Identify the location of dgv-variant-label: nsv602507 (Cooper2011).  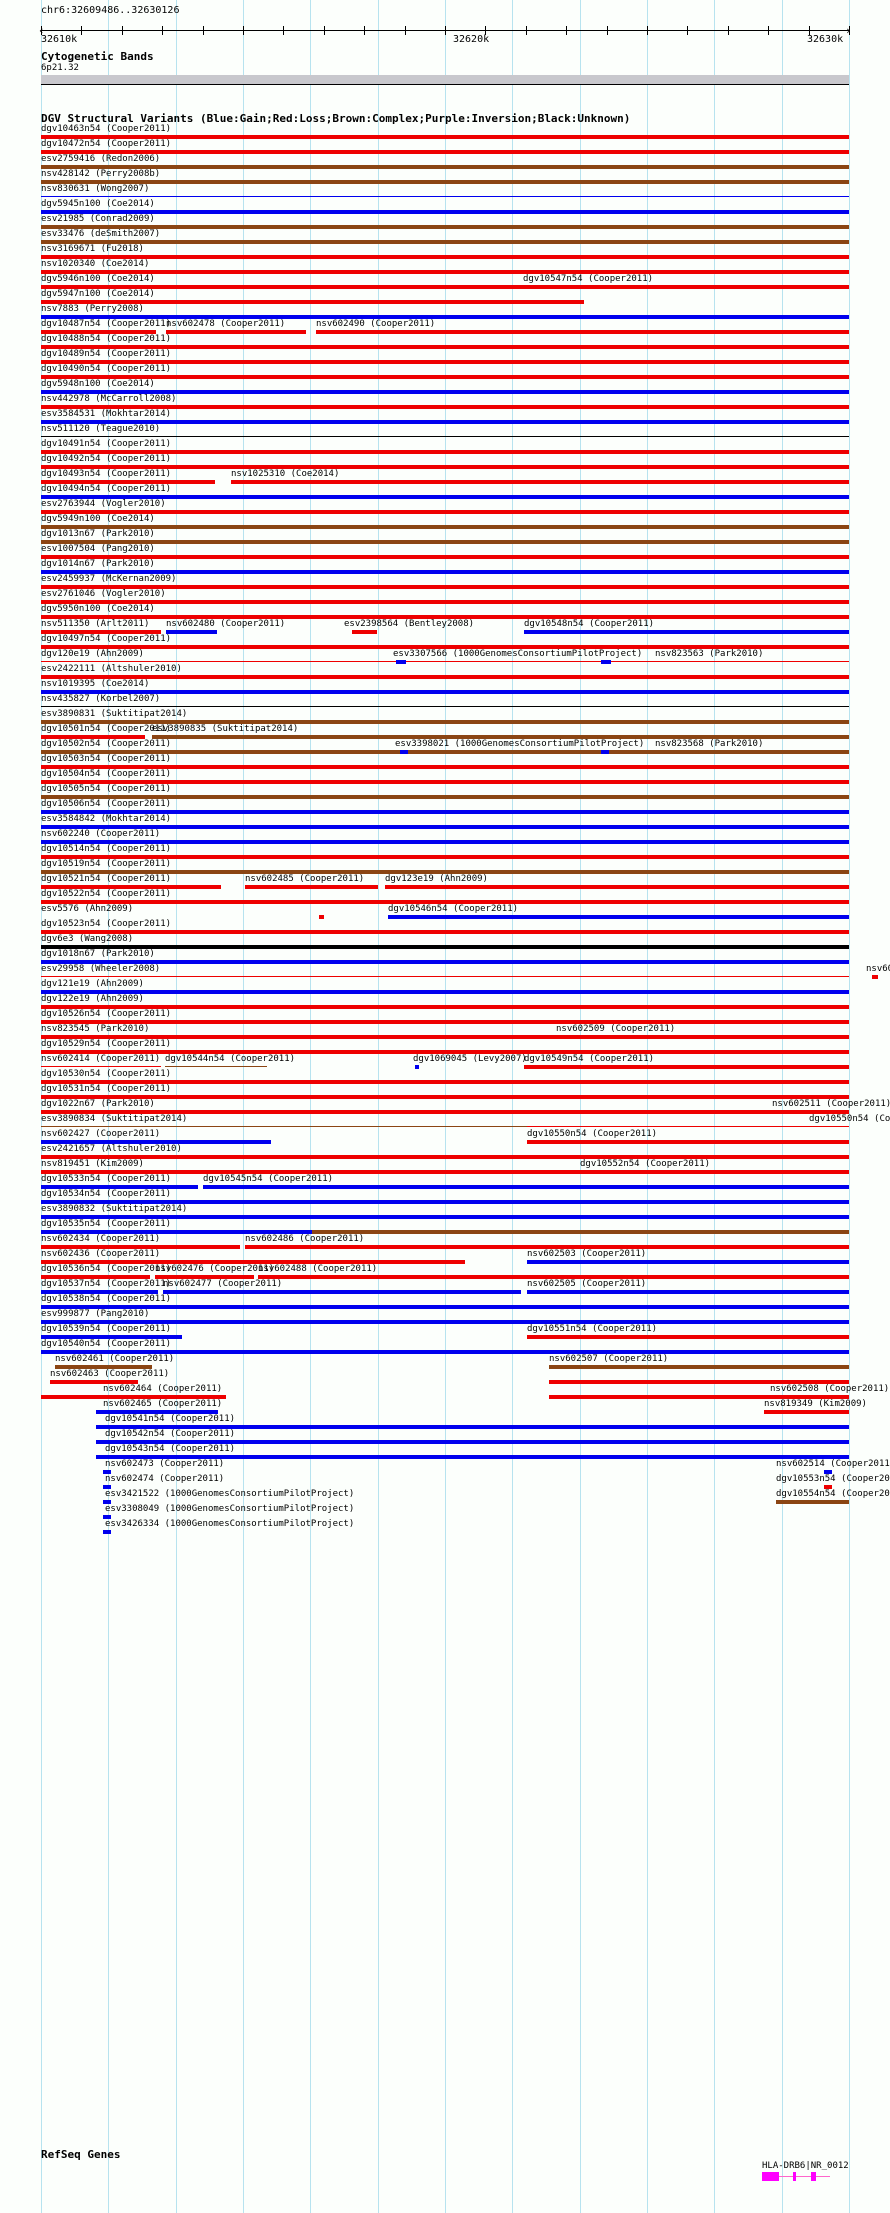
(609, 1359).